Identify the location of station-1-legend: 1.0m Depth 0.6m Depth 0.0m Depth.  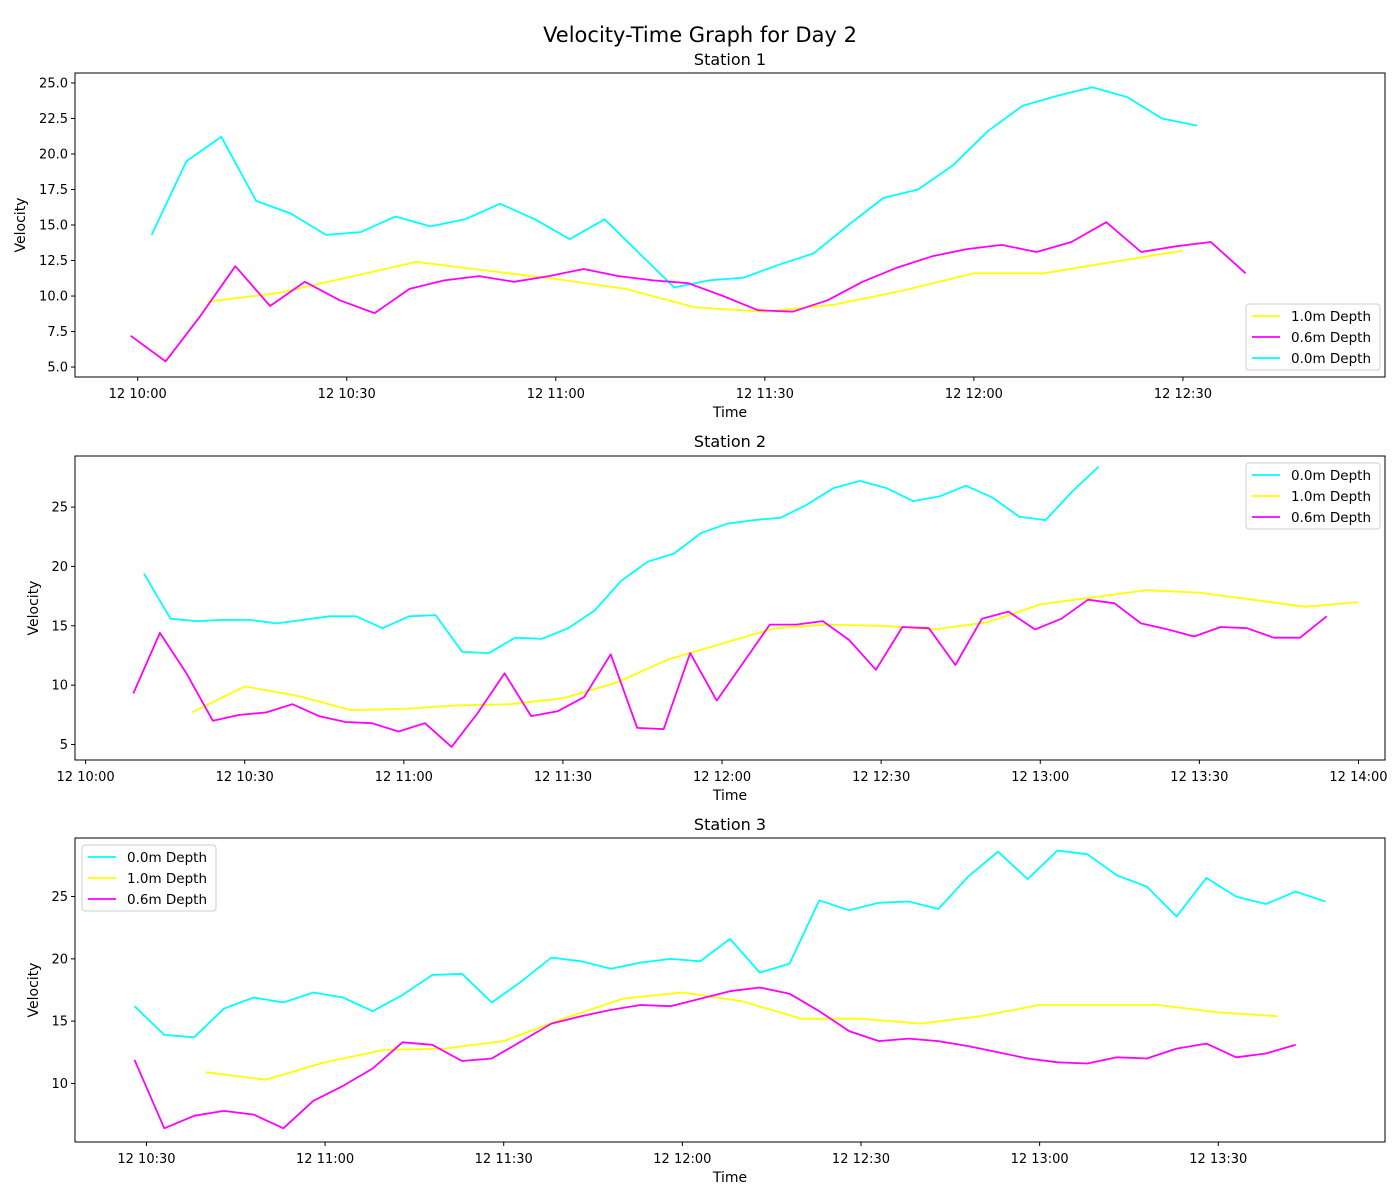
(1313, 337).